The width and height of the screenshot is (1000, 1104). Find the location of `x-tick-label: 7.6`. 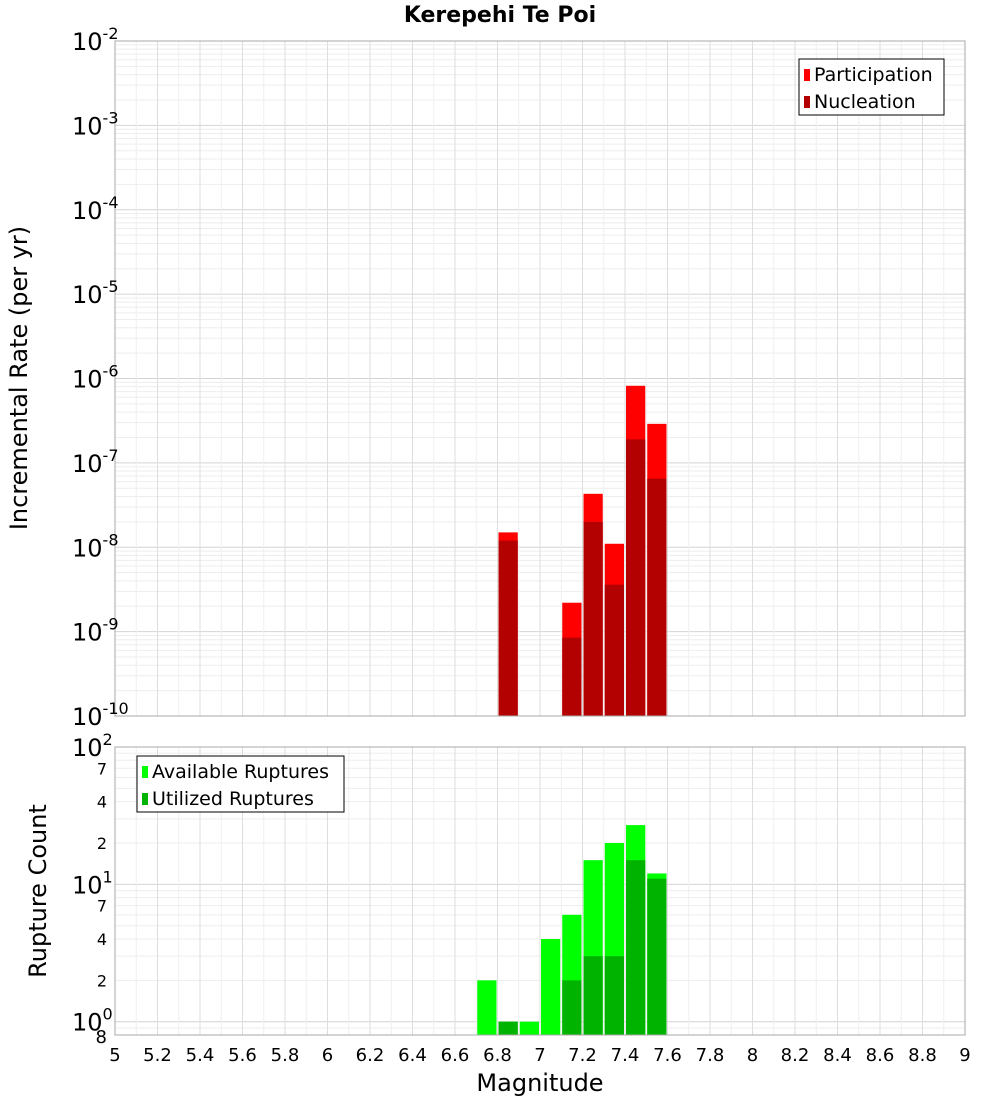

x-tick-label: 7.6 is located at coordinates (667, 1055).